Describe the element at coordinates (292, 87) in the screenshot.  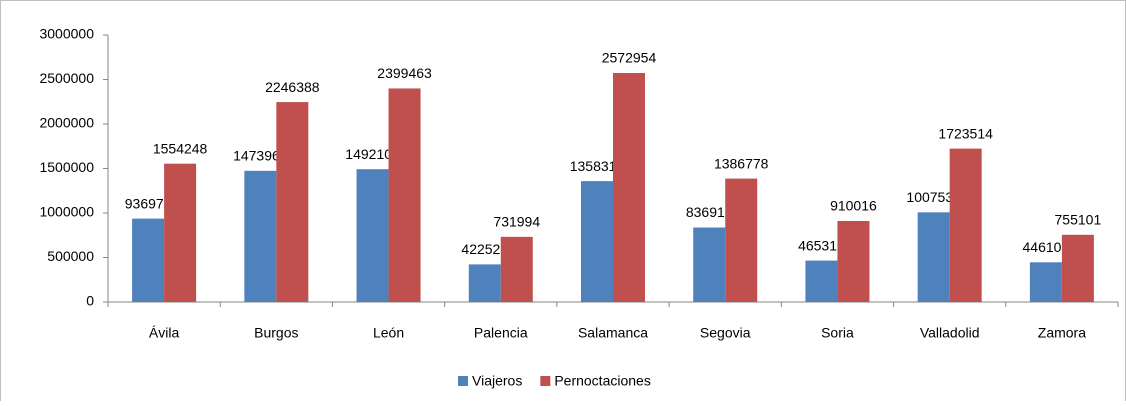
I see `data-label: 2246388` at that location.